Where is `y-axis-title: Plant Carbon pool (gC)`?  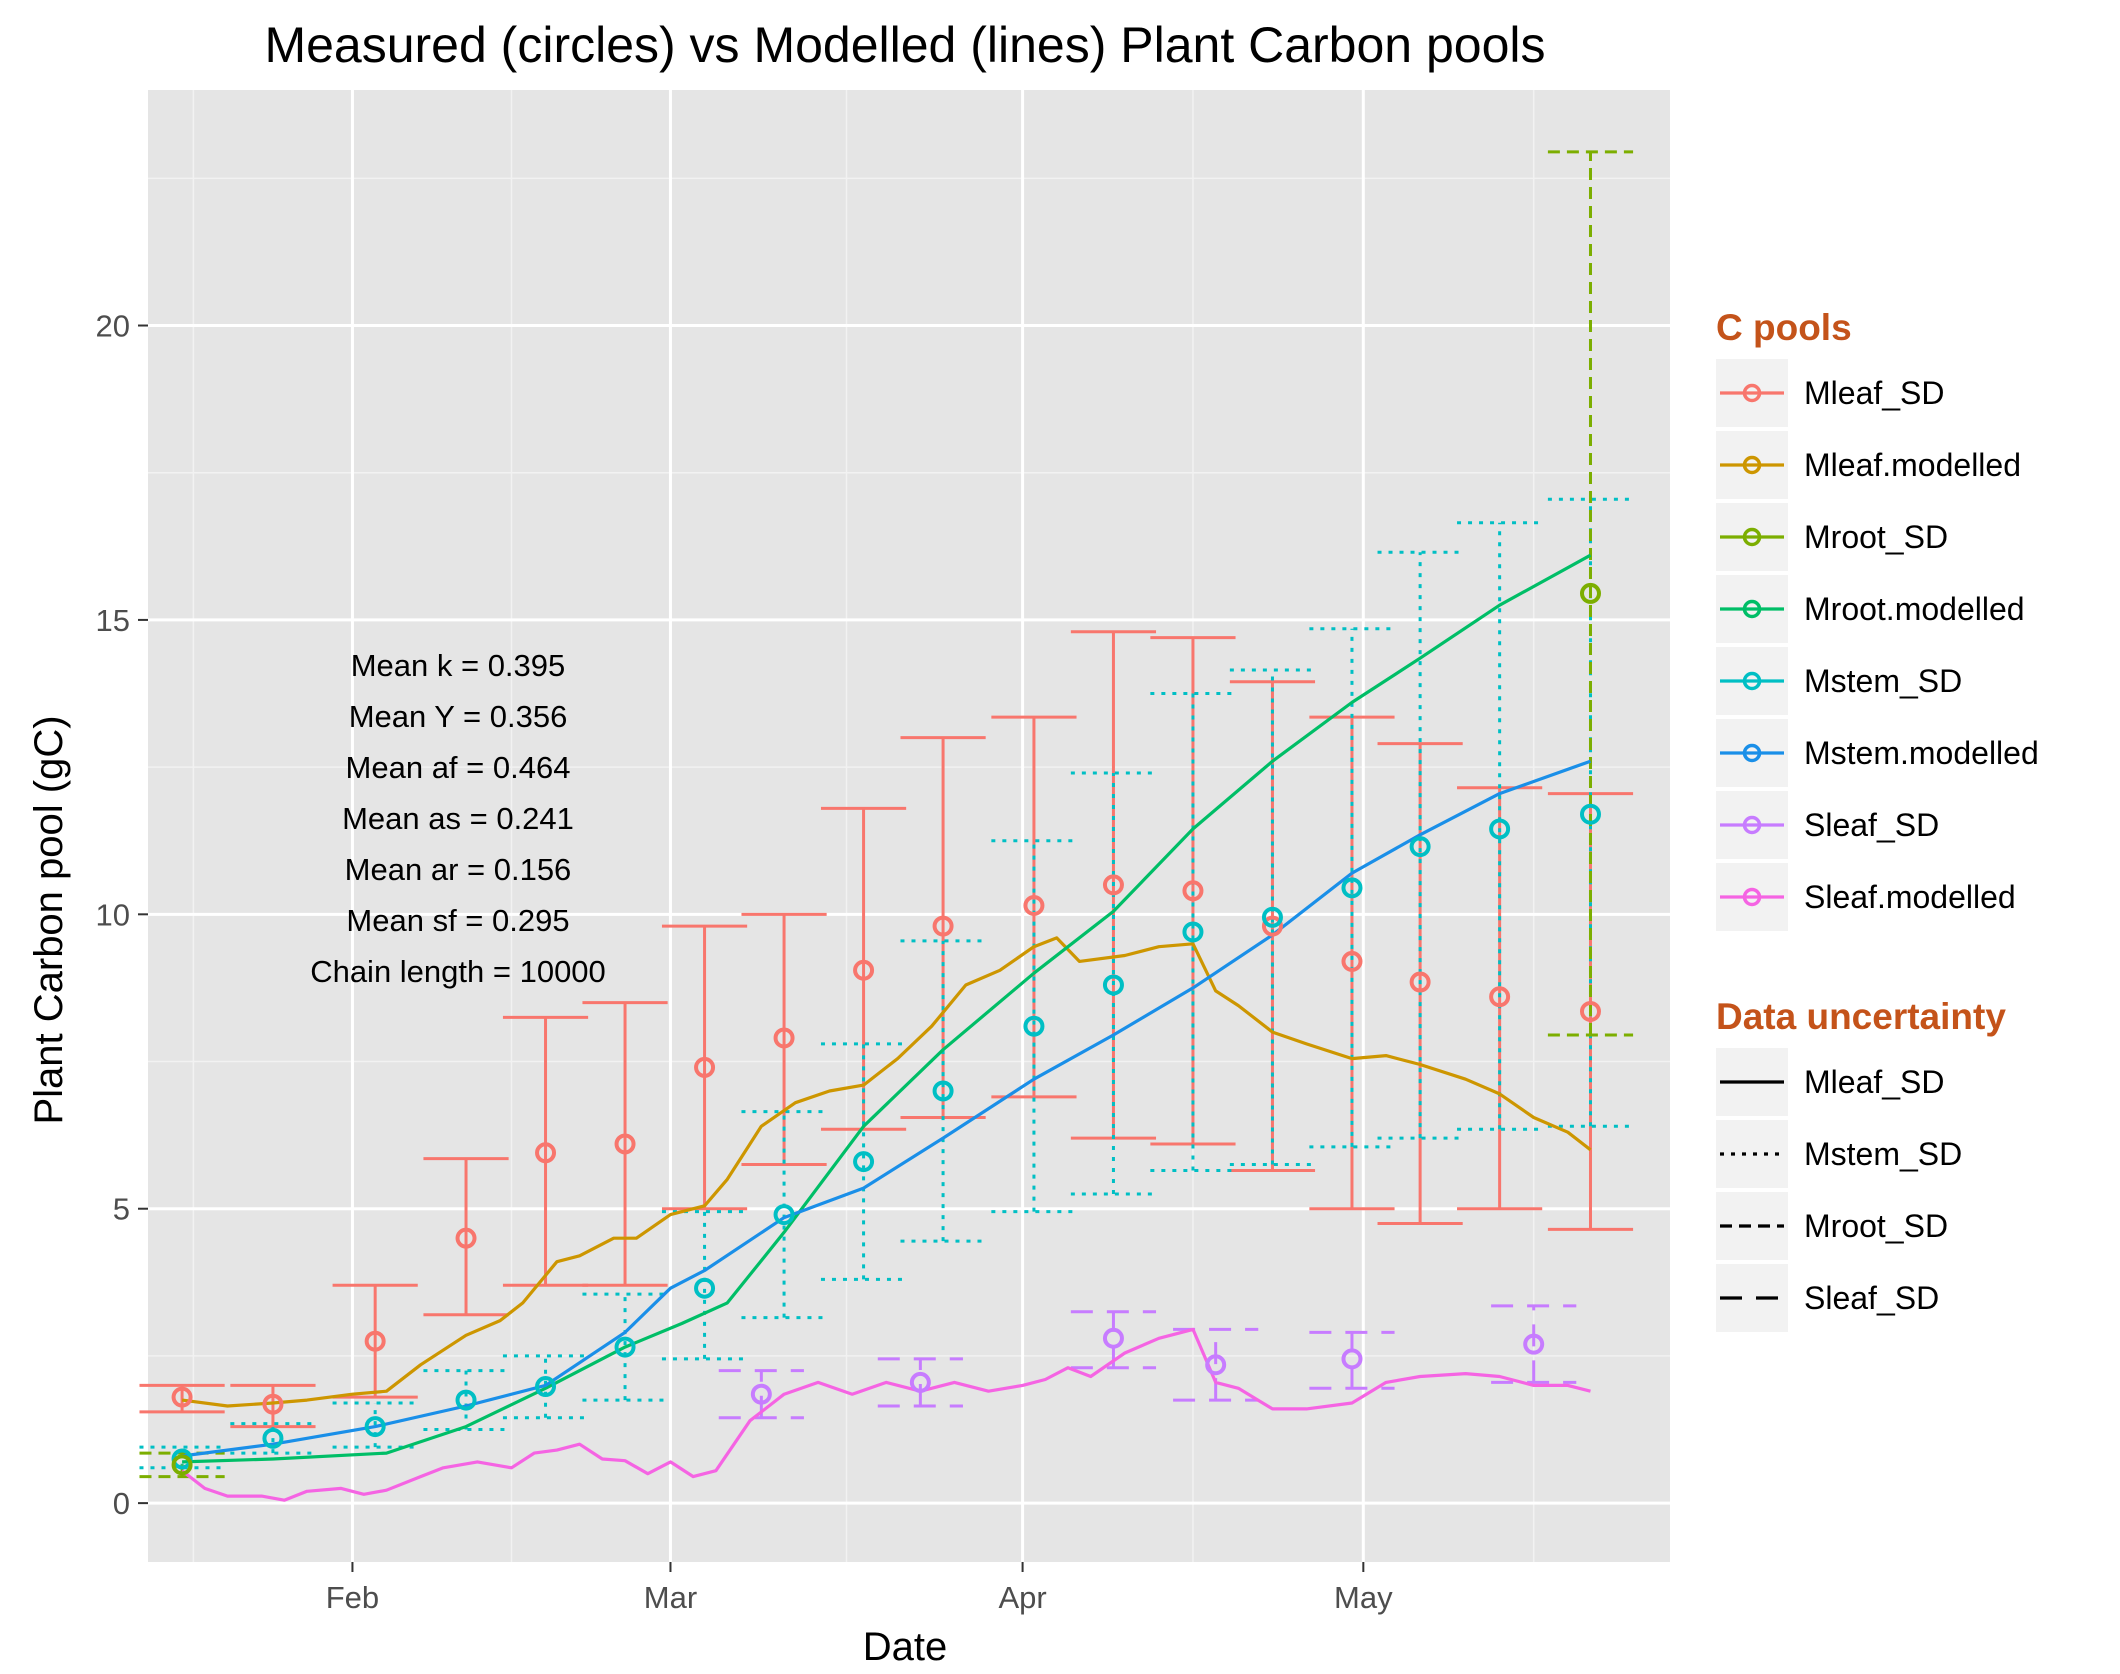
y-axis-title: Plant Carbon pool (gC) is located at coordinates (49, 919).